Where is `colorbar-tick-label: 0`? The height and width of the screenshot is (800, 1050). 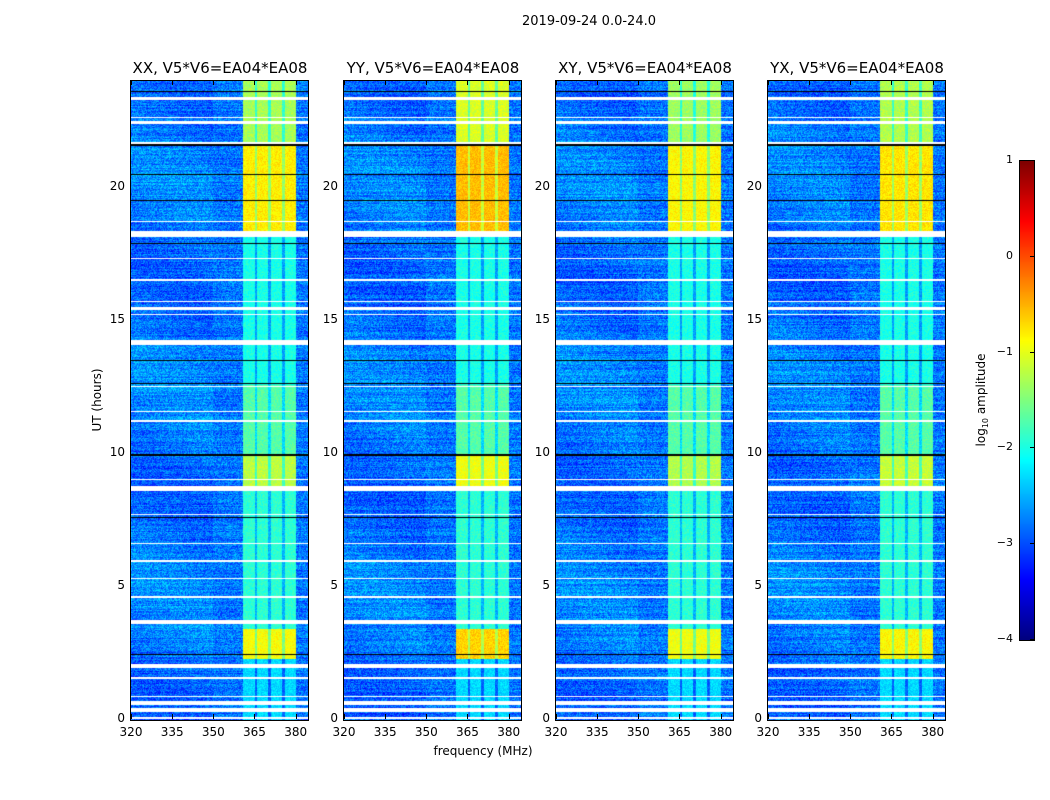 colorbar-tick-label: 0 is located at coordinates (1009, 255).